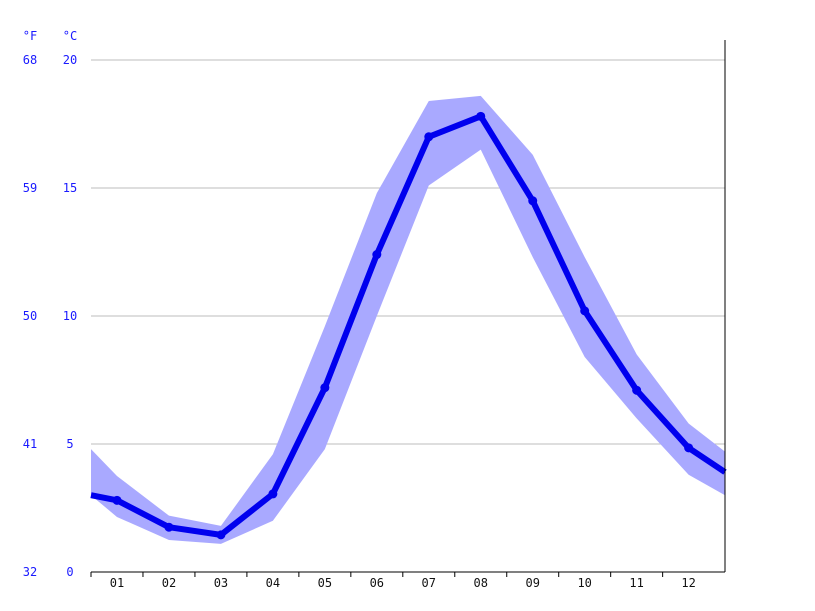 The width and height of the screenshot is (815, 611). I want to click on y-tick-fahrenheit: 32, so click(30, 572).